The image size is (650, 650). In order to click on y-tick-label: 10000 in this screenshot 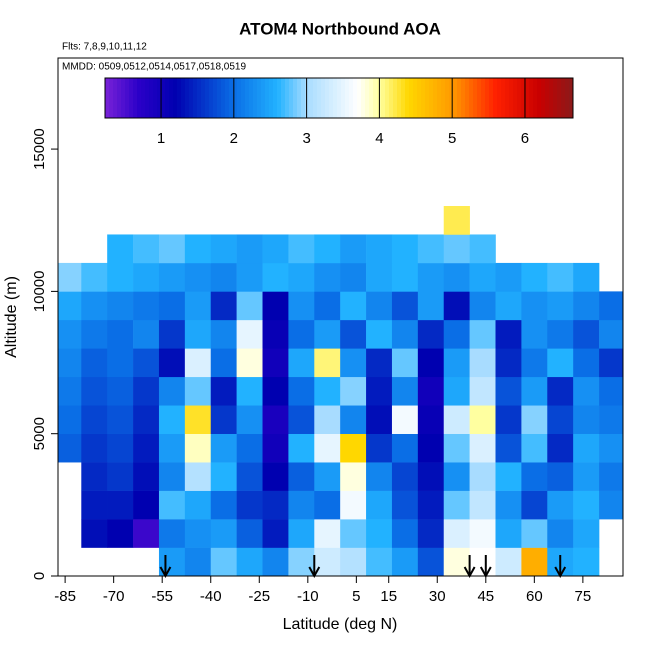, I will do `click(39, 292)`.